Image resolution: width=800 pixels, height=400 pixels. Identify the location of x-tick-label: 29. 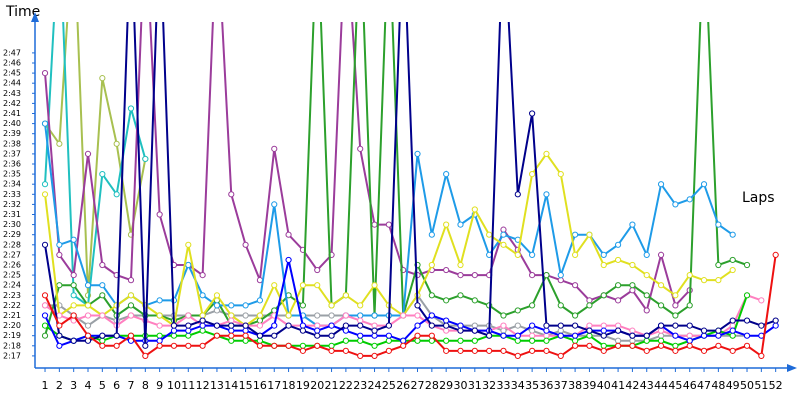
(446, 385).